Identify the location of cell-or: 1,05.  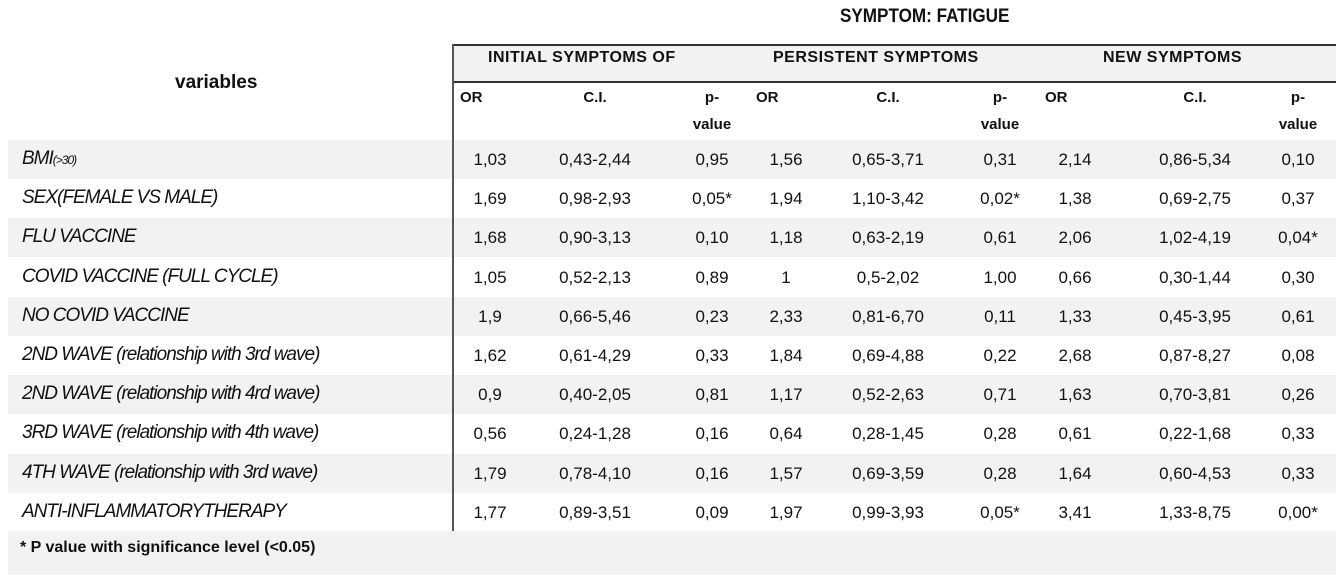
(490, 277).